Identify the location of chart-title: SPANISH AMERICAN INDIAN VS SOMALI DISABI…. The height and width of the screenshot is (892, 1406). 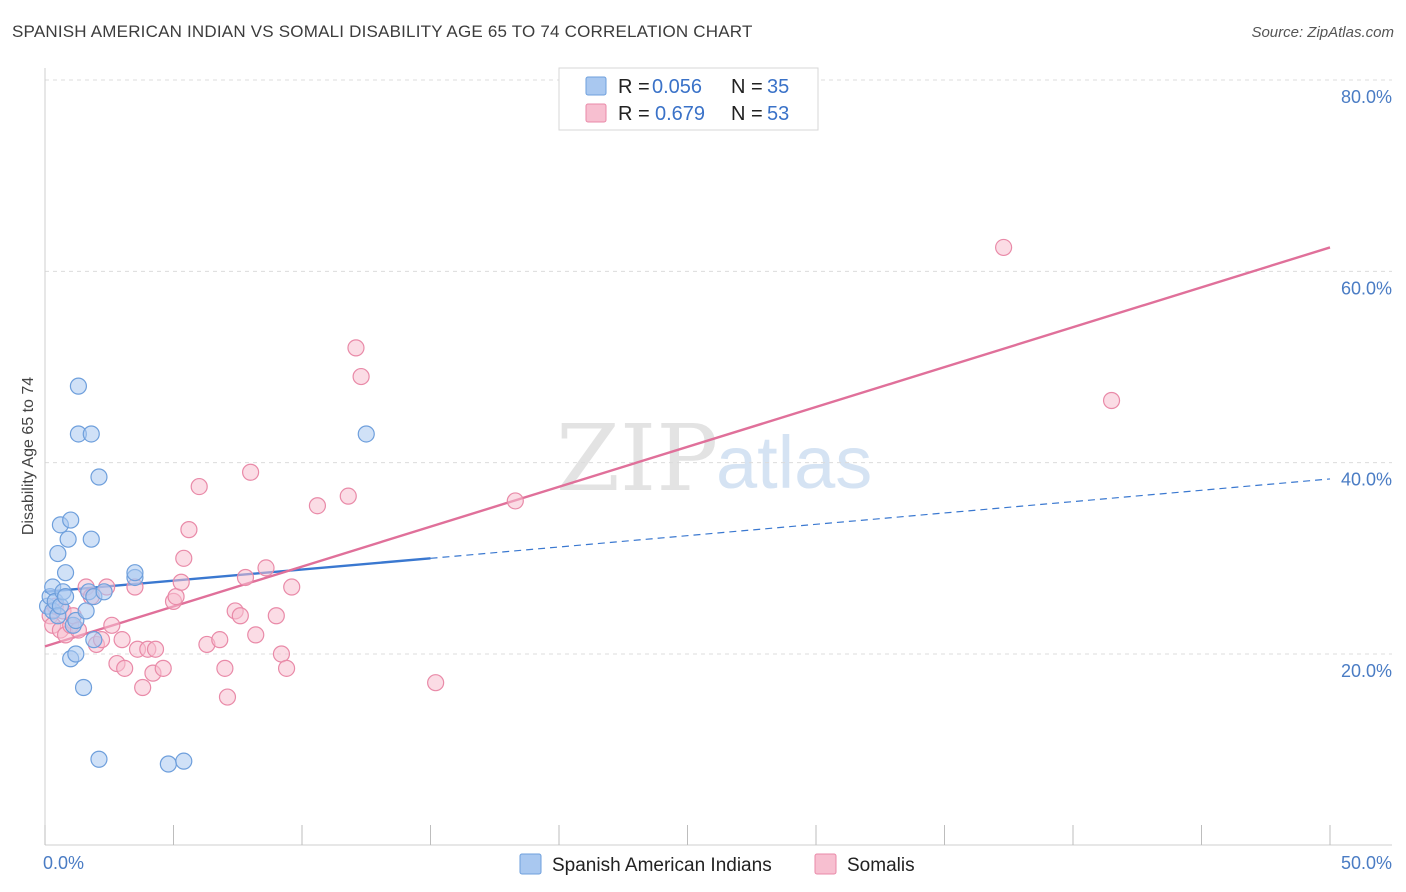
(382, 31).